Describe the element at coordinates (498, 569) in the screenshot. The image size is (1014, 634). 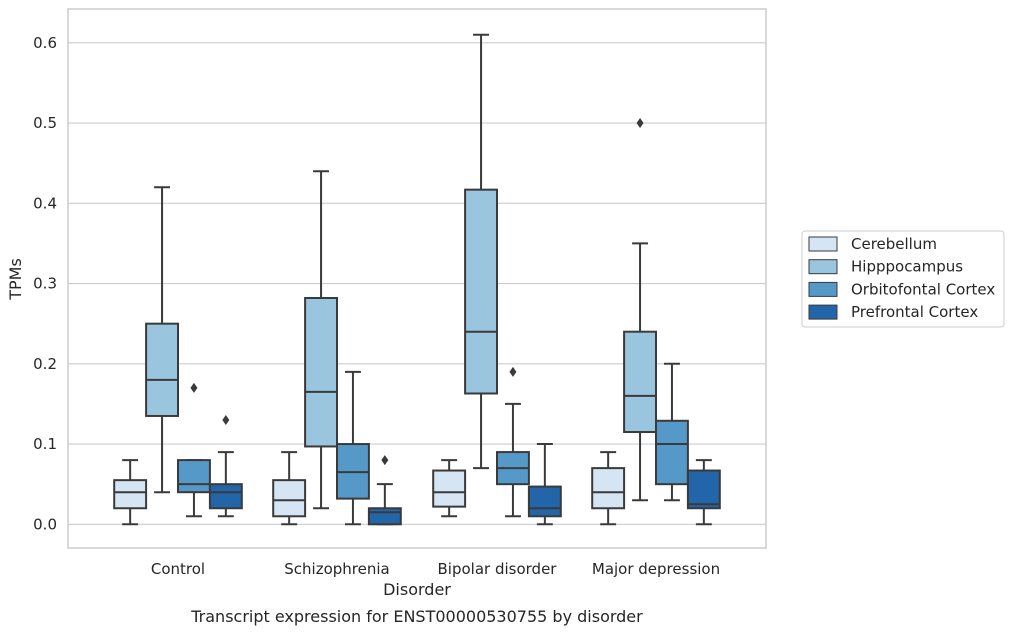
I see `x-tick-label: Bipolar disorder` at that location.